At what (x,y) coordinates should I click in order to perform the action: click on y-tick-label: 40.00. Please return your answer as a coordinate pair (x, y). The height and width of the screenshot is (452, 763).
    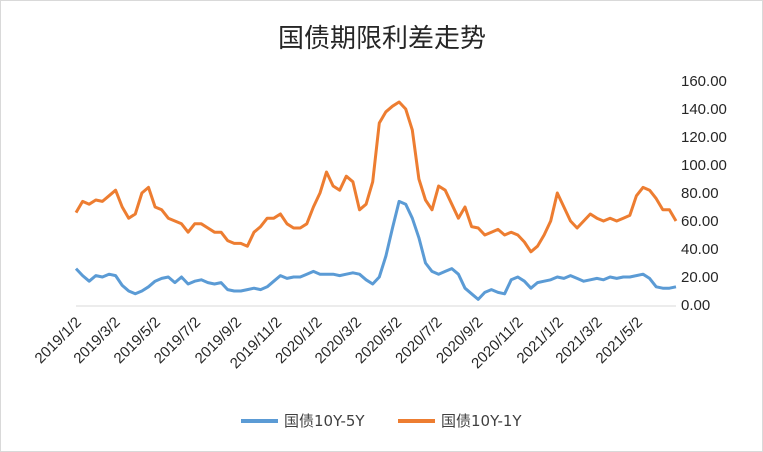
    Looking at the image, I should click on (700, 249).